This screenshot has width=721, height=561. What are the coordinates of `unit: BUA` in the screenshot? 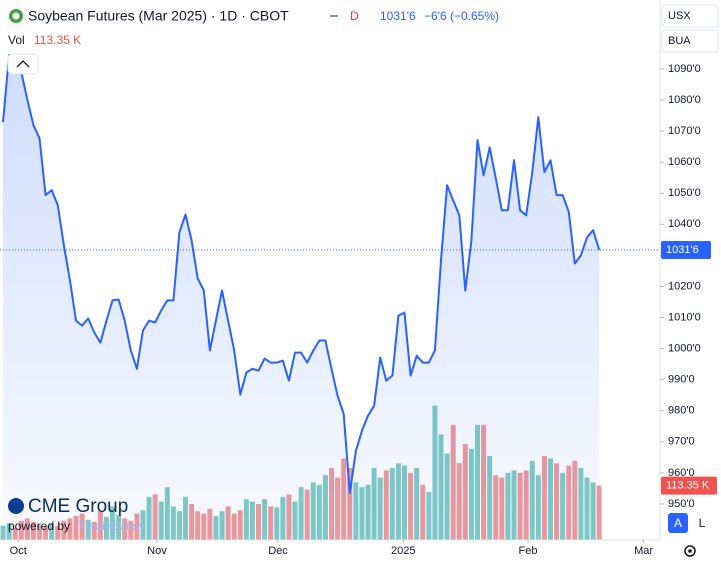 It's located at (679, 41).